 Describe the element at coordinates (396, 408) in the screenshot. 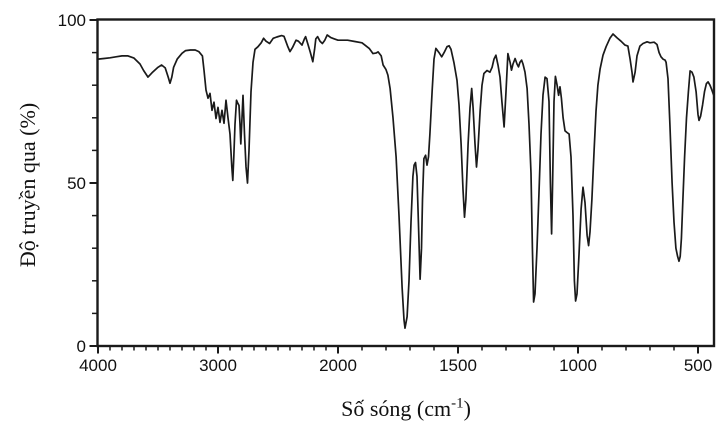

I see `x-axis-title-text: Số sóng (cm` at that location.